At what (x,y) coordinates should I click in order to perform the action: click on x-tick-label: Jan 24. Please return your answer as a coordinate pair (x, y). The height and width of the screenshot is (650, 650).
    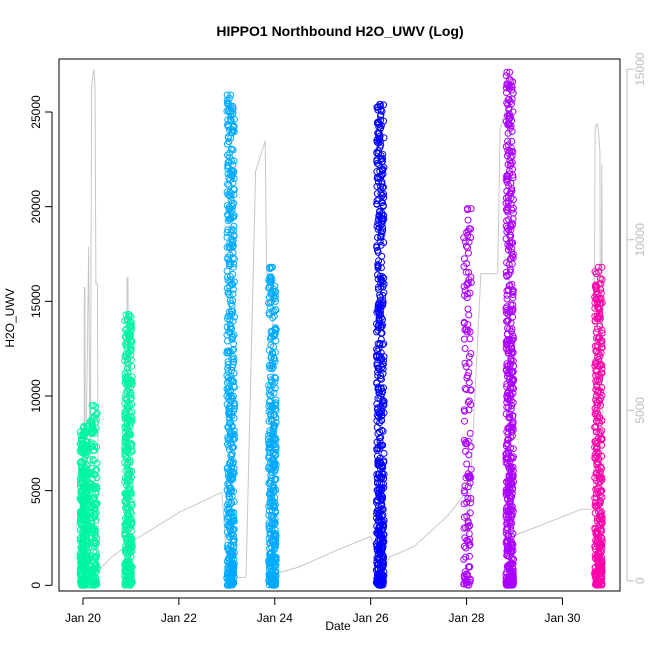
    Looking at the image, I should click on (275, 618).